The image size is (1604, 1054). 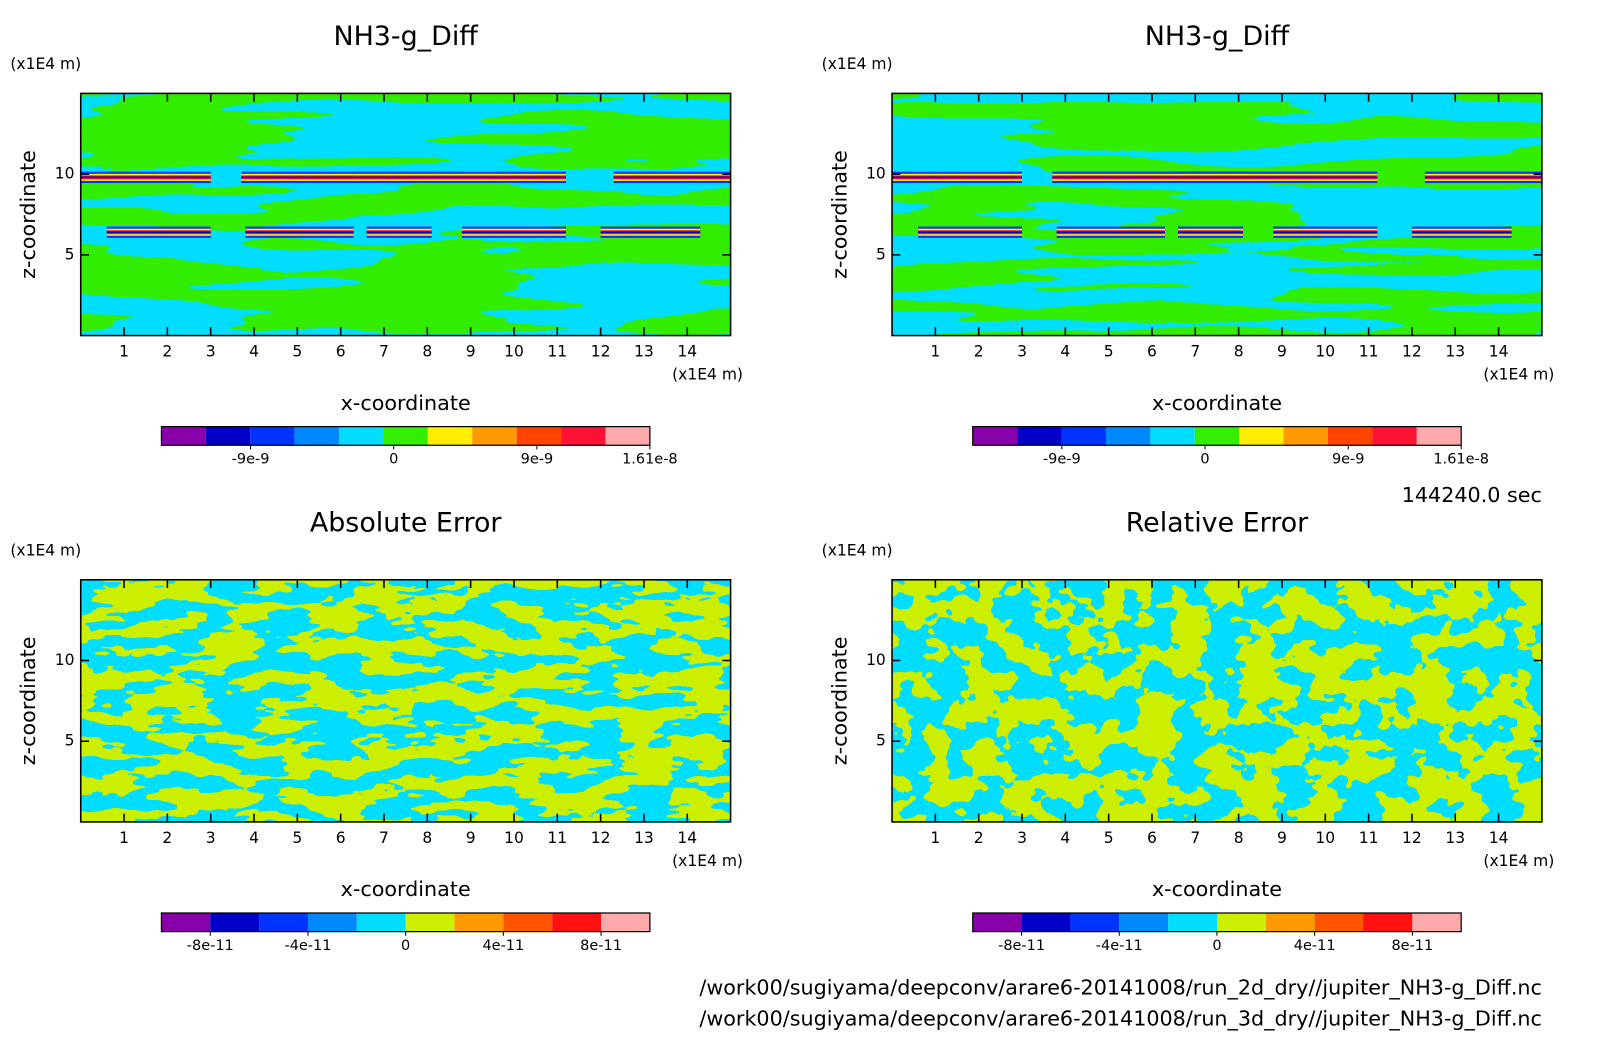 What do you see at coordinates (65, 174) in the screenshot?
I see `y-tick-label: 10` at bounding box center [65, 174].